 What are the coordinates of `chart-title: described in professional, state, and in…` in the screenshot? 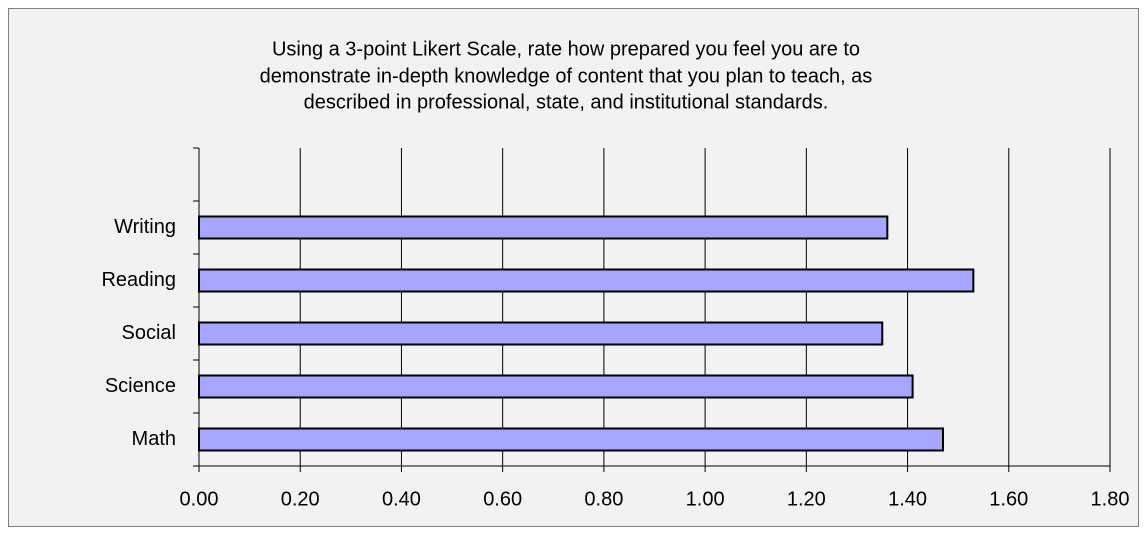 It's located at (566, 102).